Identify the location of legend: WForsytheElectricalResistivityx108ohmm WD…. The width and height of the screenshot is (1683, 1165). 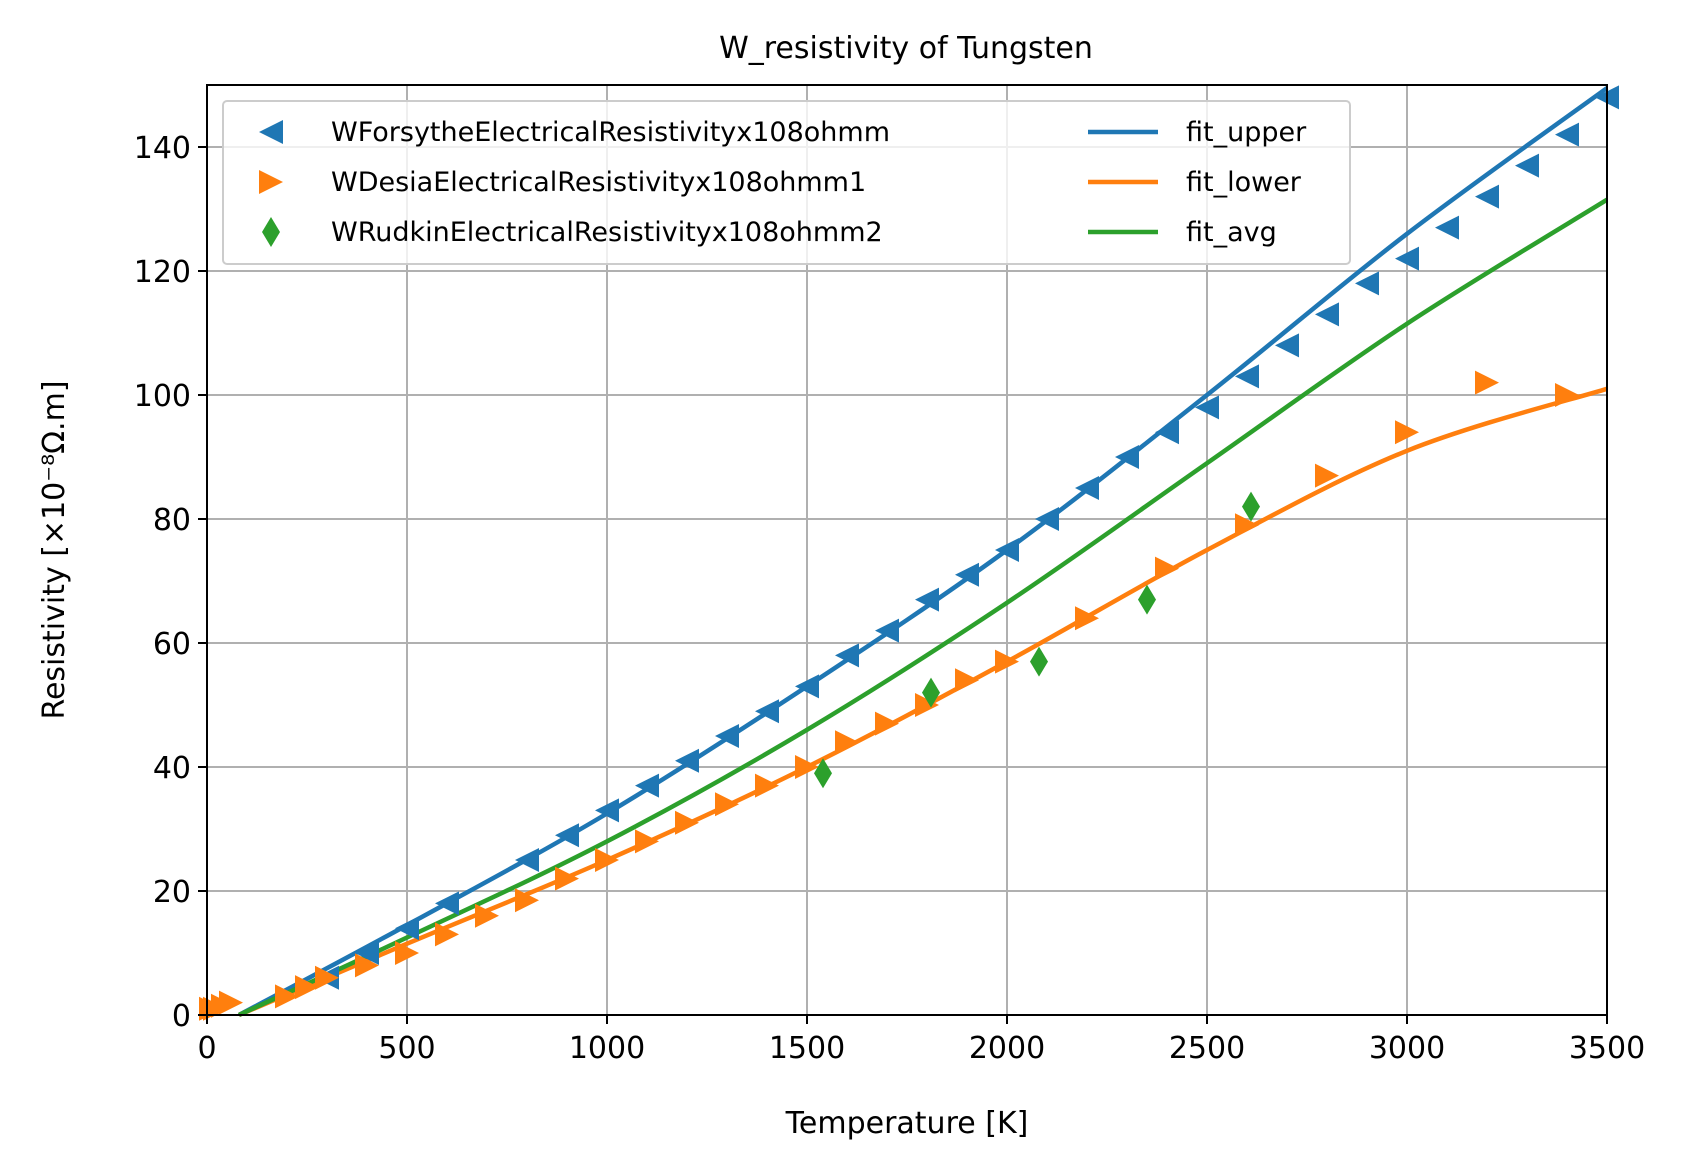
(786, 182).